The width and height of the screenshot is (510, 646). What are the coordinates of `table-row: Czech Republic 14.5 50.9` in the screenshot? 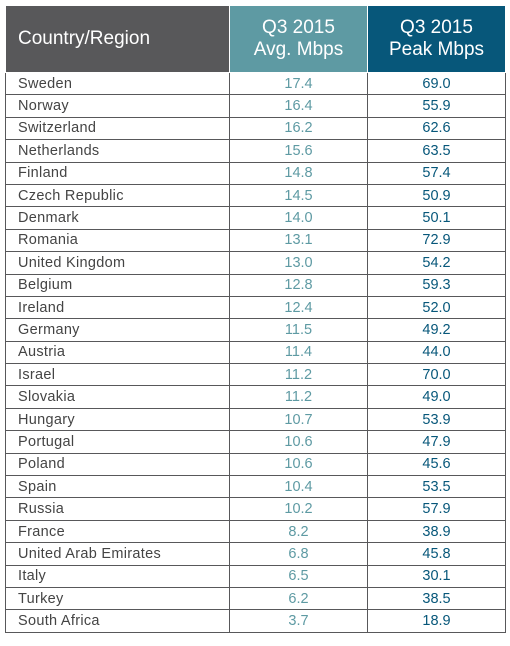 It's located at (255, 195).